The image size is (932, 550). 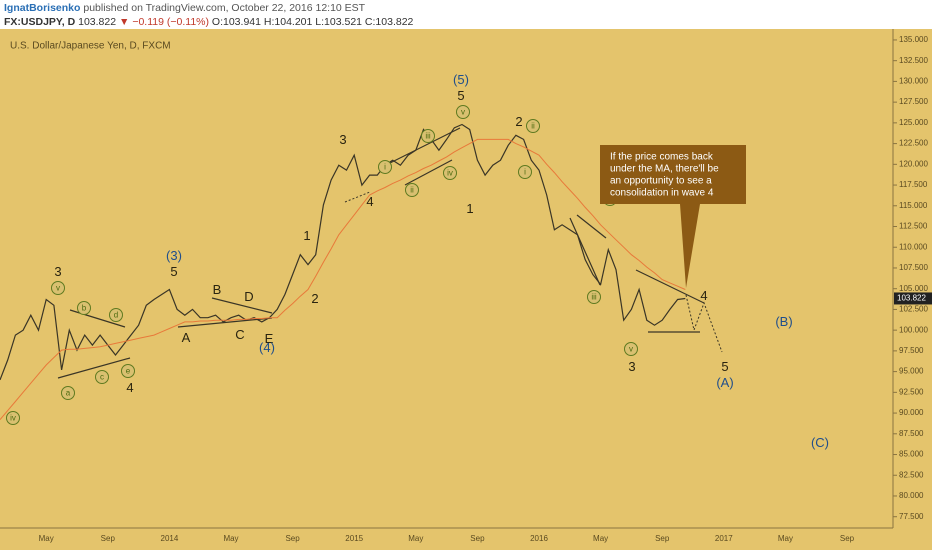 What do you see at coordinates (913, 60) in the screenshot?
I see `y-tick-label: 132.500` at bounding box center [913, 60].